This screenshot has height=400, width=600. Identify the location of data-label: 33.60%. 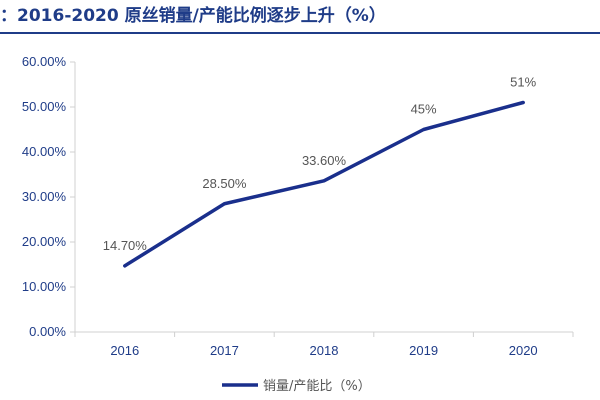
(324, 160).